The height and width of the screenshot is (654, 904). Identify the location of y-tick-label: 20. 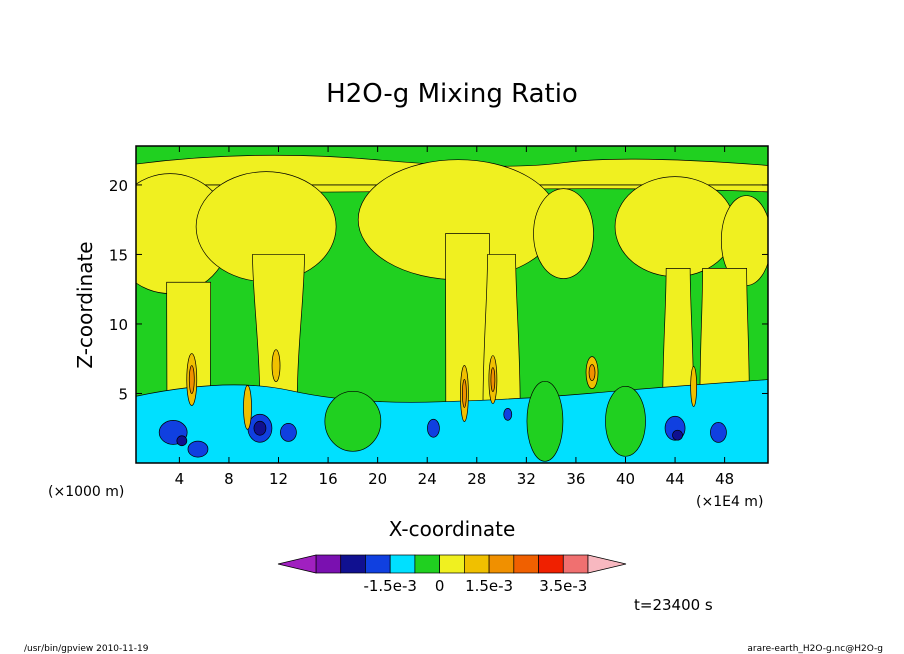
(118, 186).